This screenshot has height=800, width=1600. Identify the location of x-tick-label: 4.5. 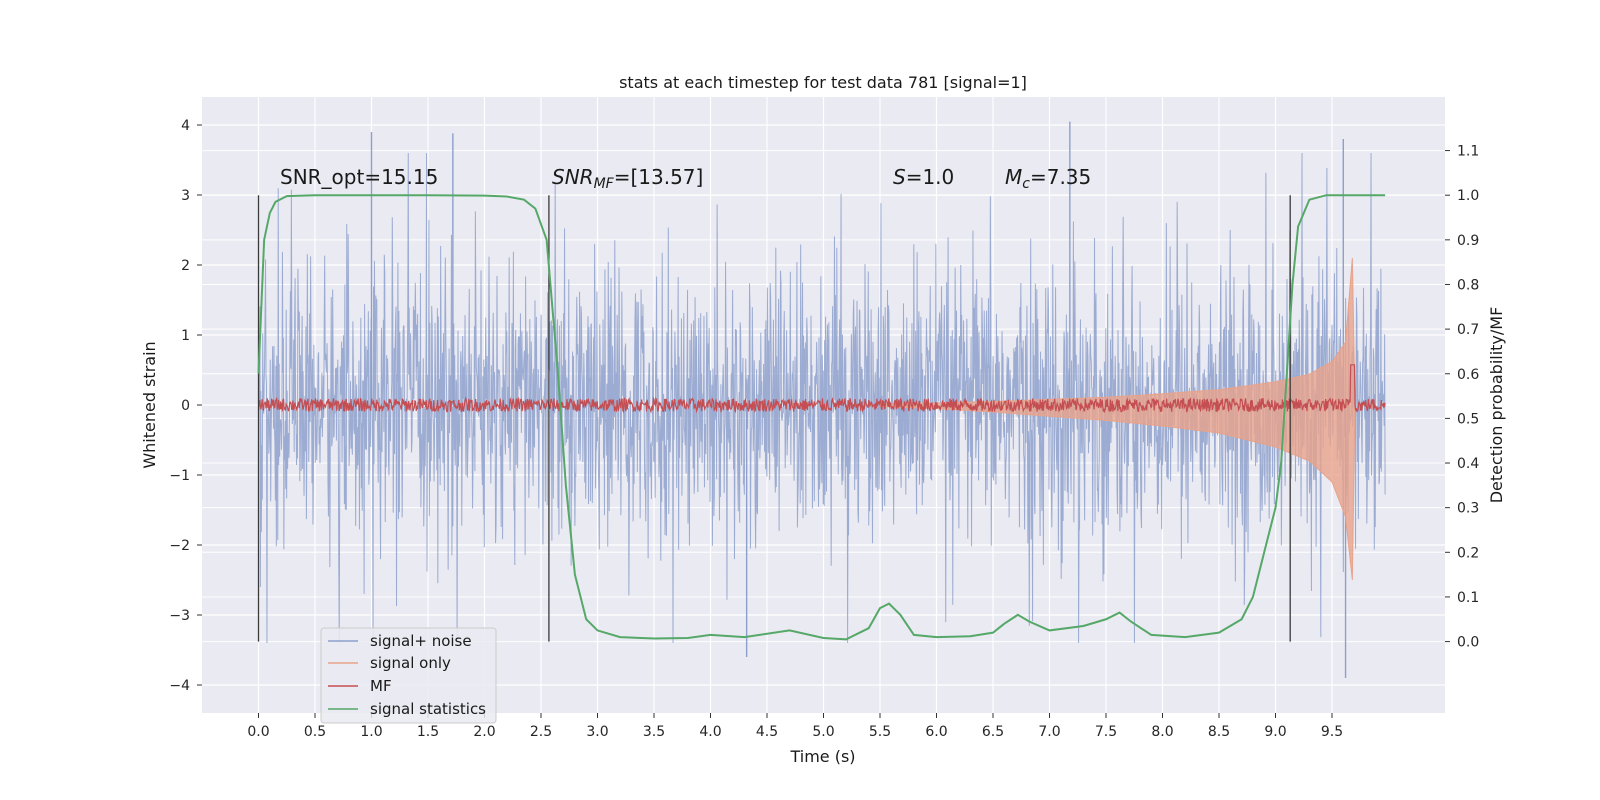
(767, 732).